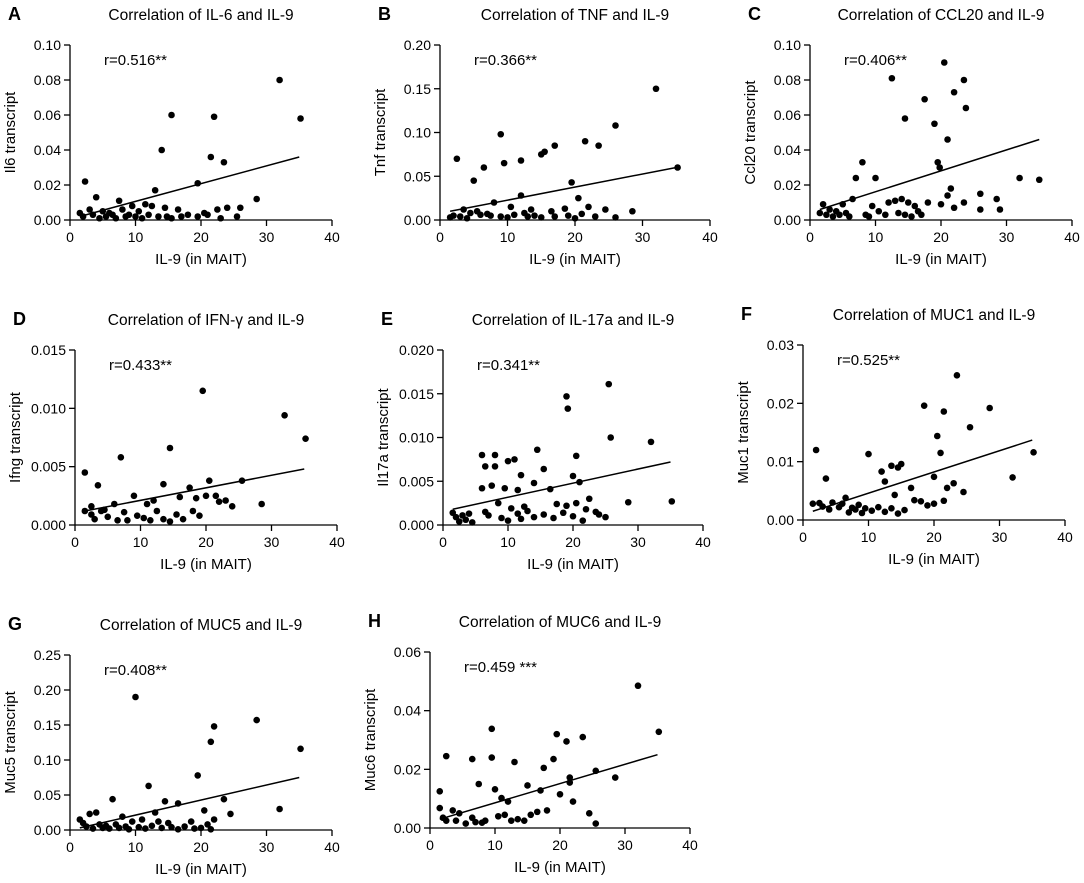 This screenshot has width=1084, height=883. I want to click on y-tick-label: 0.08, so click(787, 80).